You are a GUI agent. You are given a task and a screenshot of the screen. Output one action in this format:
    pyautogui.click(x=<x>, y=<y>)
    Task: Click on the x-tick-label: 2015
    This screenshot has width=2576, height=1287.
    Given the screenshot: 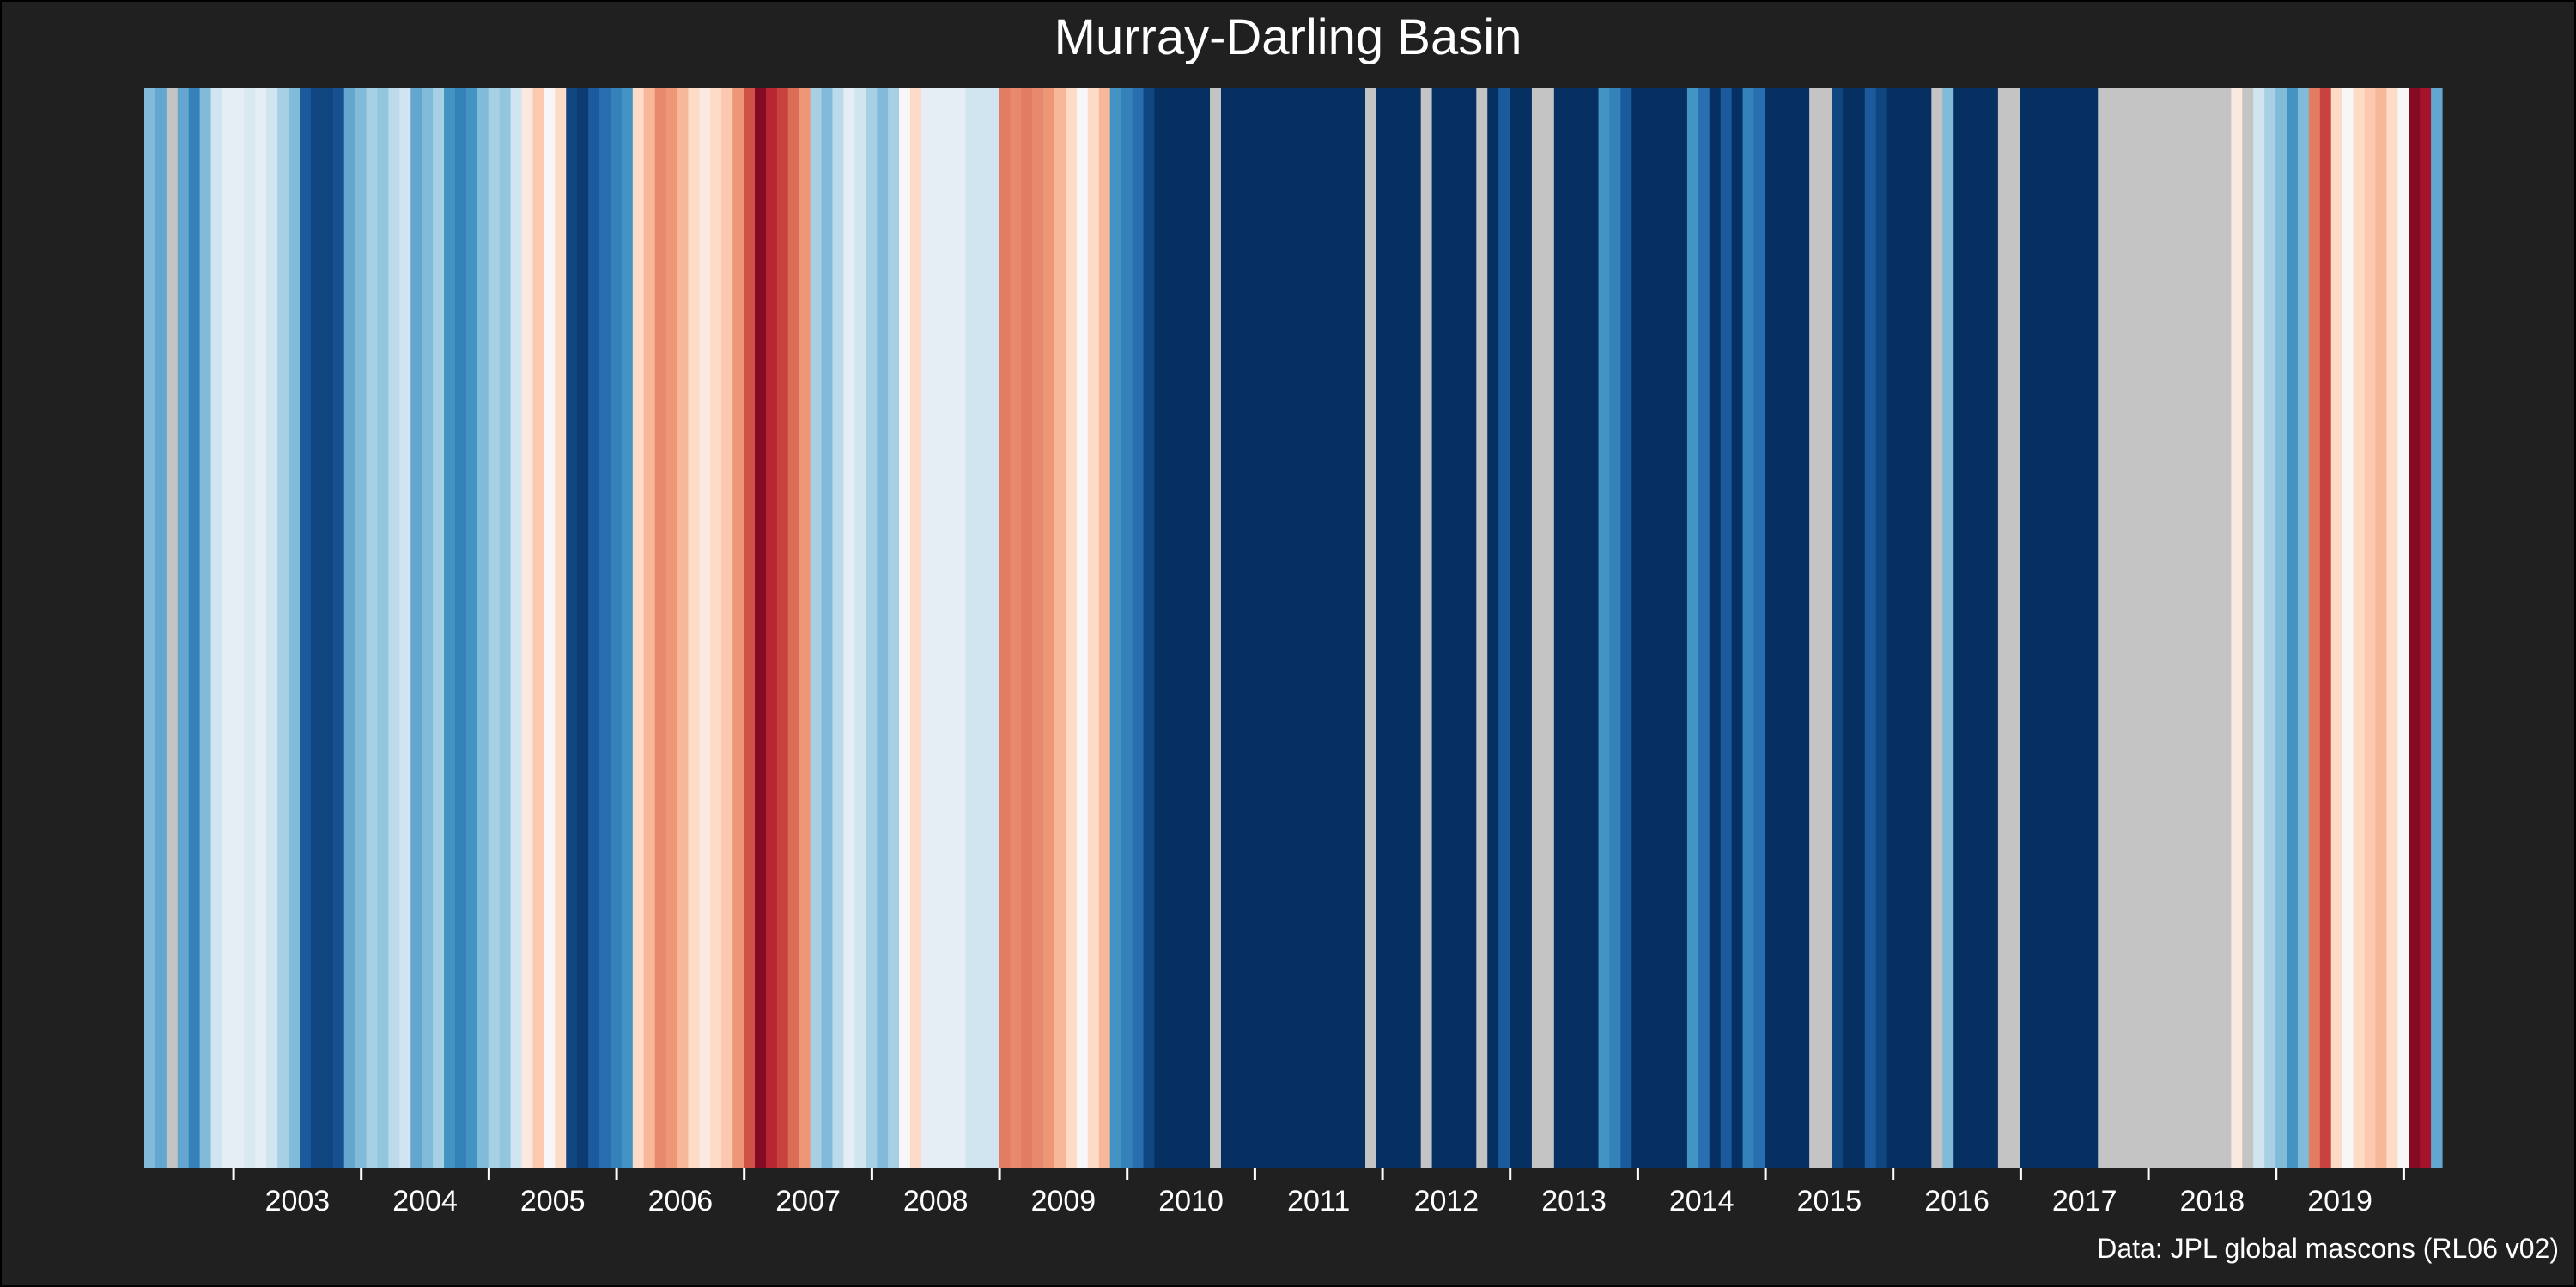 What is the action you would take?
    pyautogui.click(x=1829, y=1201)
    